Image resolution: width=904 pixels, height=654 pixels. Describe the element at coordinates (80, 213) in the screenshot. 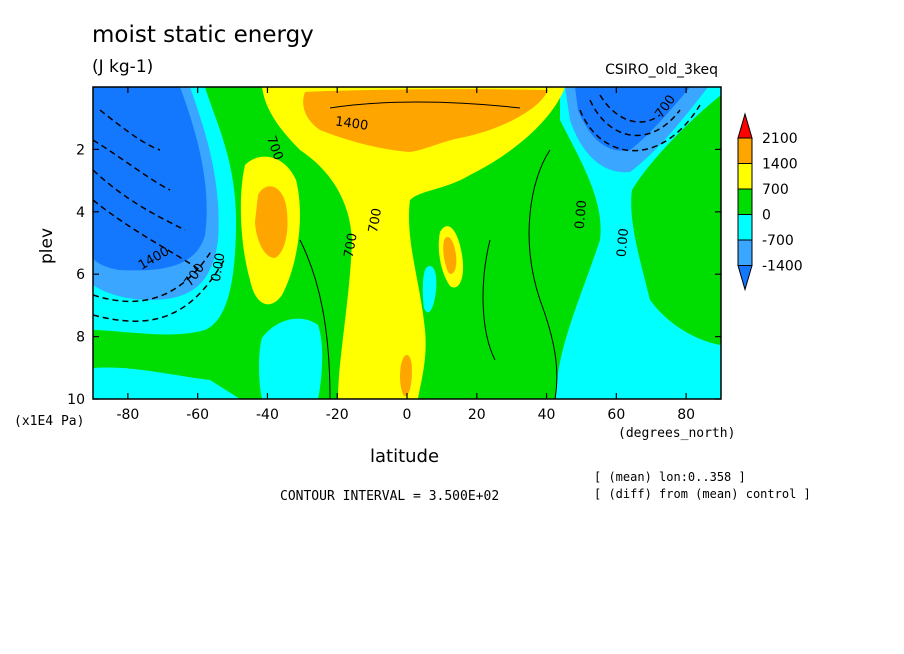

I see `y-tick-label: 4` at that location.